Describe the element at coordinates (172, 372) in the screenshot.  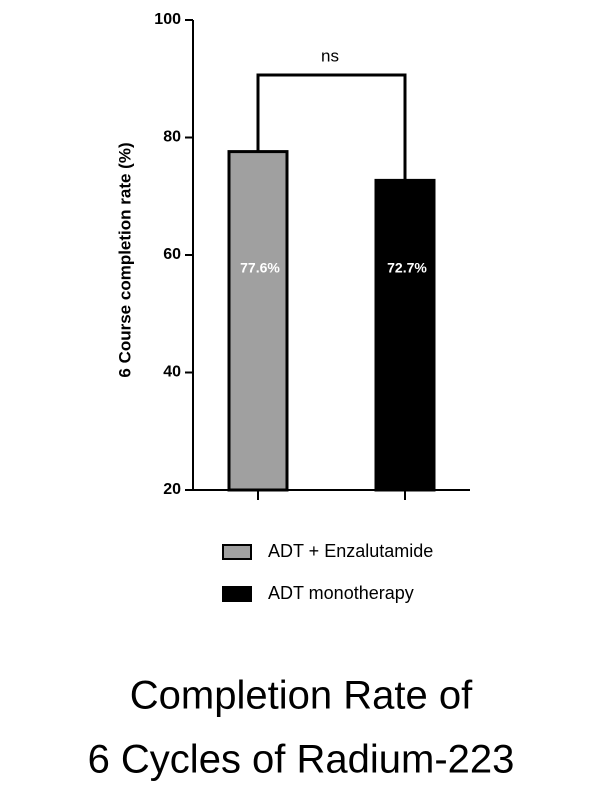
I see `y-tick-label: 40` at that location.